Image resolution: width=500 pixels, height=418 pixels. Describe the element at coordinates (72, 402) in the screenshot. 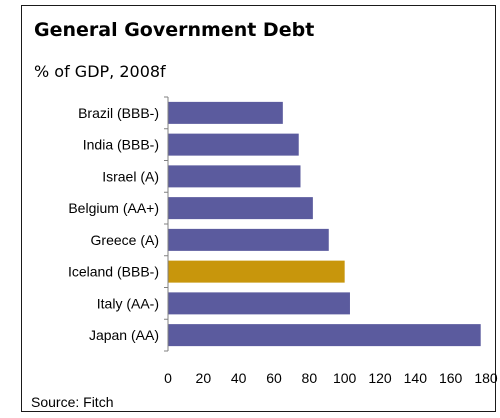

I see `source-note: Source: Fitch` at that location.